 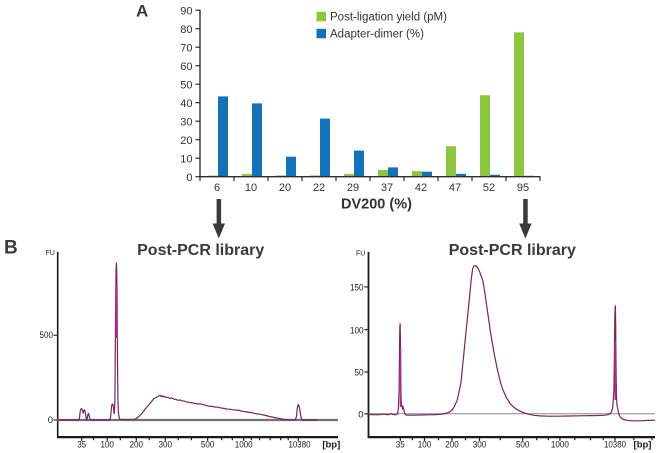 What do you see at coordinates (388, 18) in the screenshot?
I see `svg-text: Post-ligation yield (pM)` at bounding box center [388, 18].